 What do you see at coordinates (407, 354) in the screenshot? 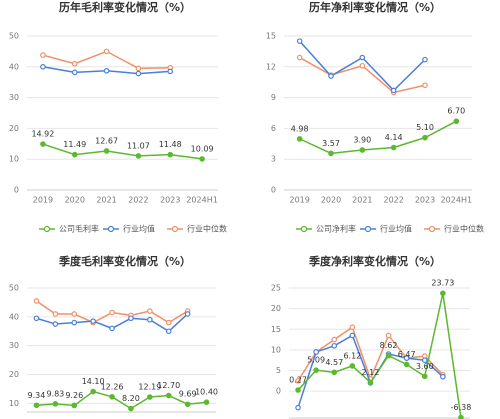
I see `data-label: 6.47` at bounding box center [407, 354].